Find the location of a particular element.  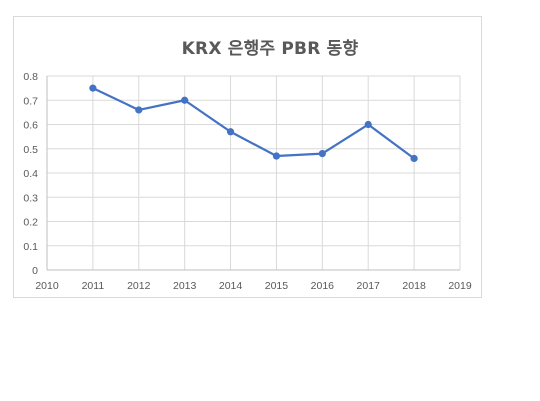

y-tick-labels: 0 0.1 0.2 0.3 0.4 0.5 0.6 0.7 0.8 is located at coordinates (30, 174).